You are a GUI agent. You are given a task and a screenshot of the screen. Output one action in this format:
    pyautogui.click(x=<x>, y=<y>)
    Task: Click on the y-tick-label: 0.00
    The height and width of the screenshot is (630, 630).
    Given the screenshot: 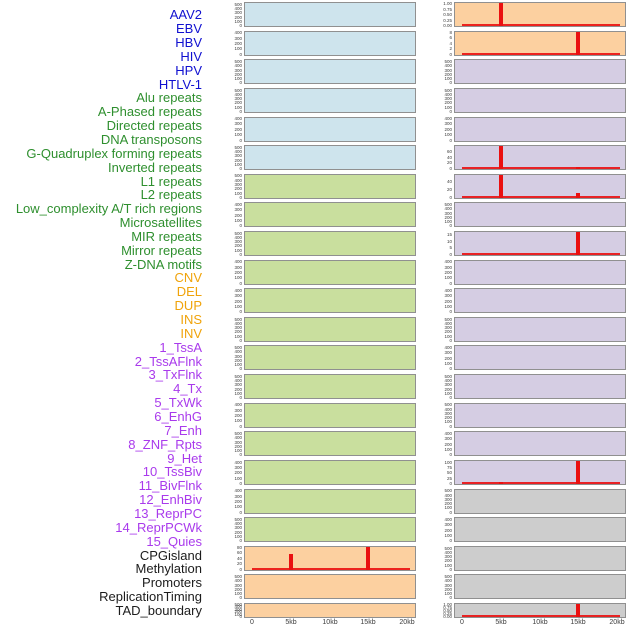 What is the action you would take?
    pyautogui.click(x=447, y=26)
    